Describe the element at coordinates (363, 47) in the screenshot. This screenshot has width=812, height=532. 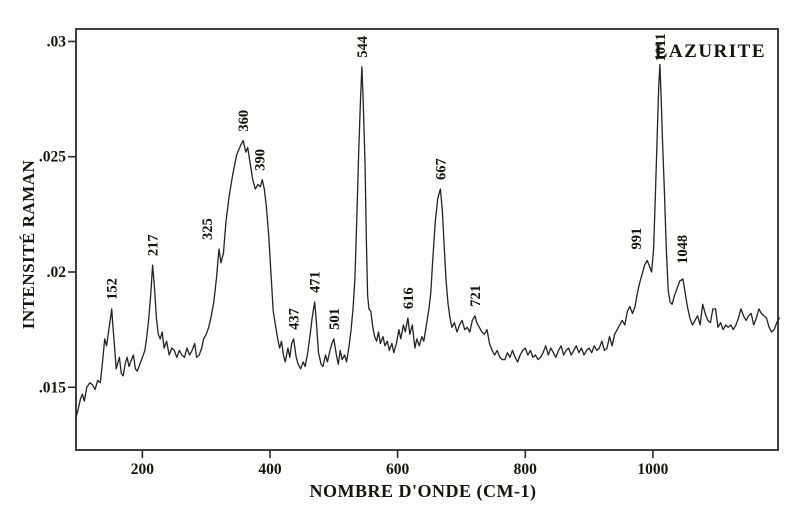
I see `peak-label-544: 544` at that location.